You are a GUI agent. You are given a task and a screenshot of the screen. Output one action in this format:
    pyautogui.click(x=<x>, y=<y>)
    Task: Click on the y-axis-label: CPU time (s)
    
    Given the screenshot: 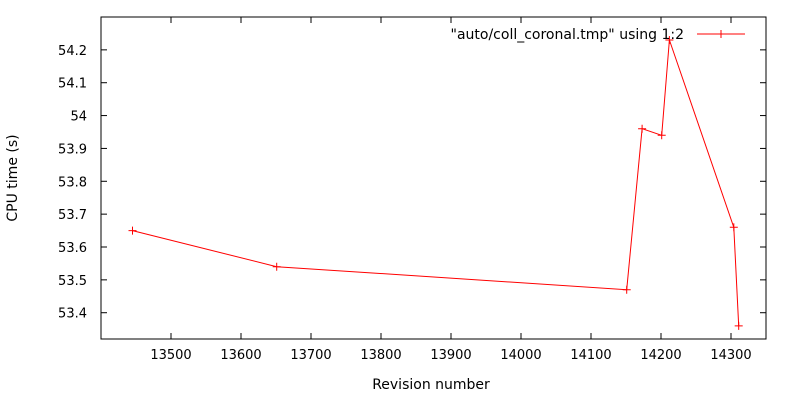 What is the action you would take?
    pyautogui.click(x=13, y=177)
    